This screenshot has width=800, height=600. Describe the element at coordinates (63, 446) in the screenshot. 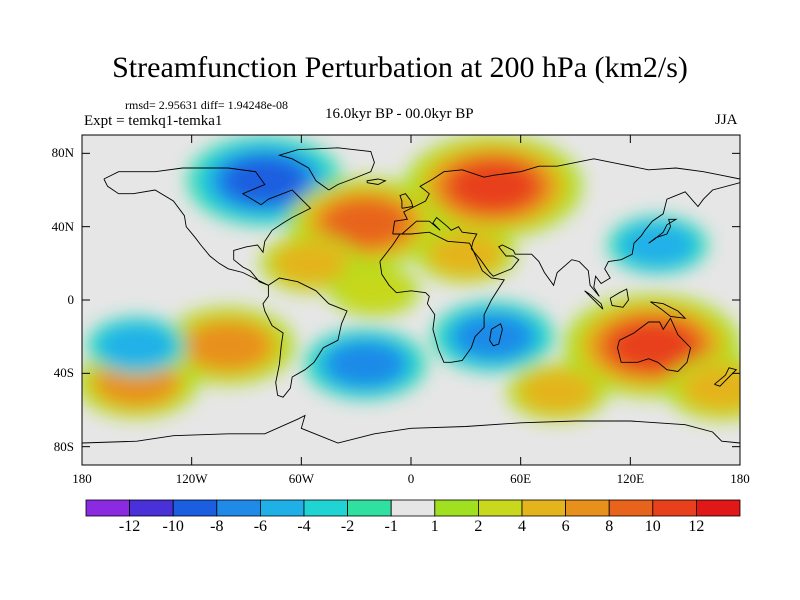

I see `y-label-4: 80S` at that location.